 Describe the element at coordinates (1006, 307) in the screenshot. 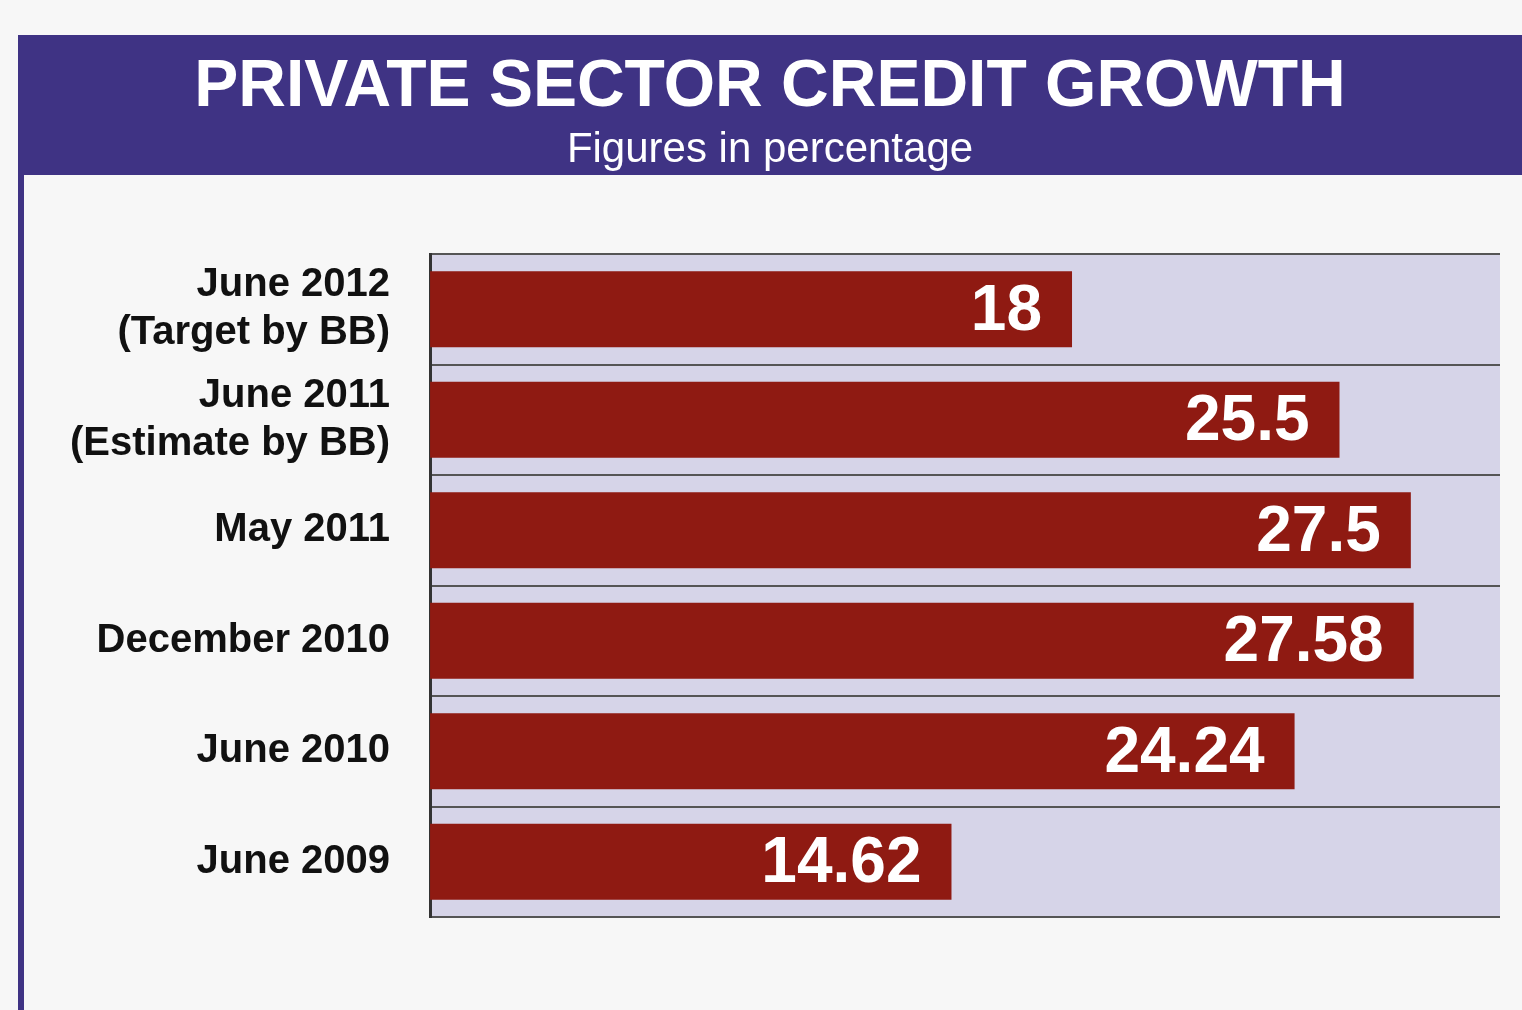

I see `data-label: 18` at that location.